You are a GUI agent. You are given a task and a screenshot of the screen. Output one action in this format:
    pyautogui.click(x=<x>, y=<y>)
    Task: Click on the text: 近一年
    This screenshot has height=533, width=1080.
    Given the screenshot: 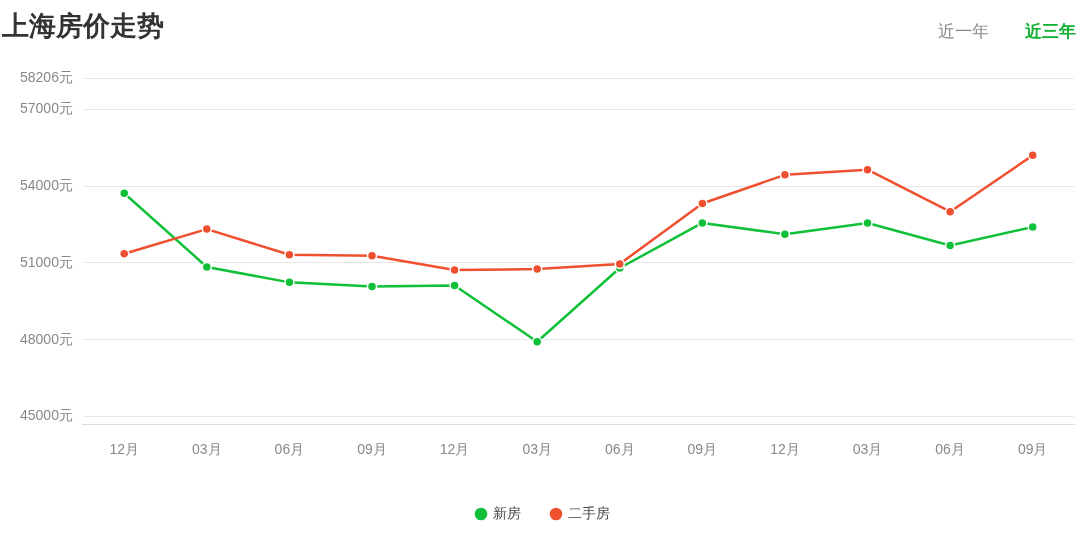 What is the action you would take?
    pyautogui.click(x=963, y=31)
    